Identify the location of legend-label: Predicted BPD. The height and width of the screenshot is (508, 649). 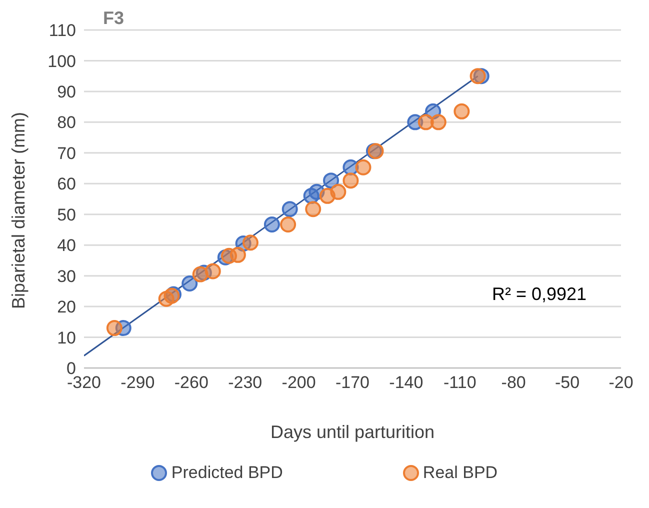
(226, 473).